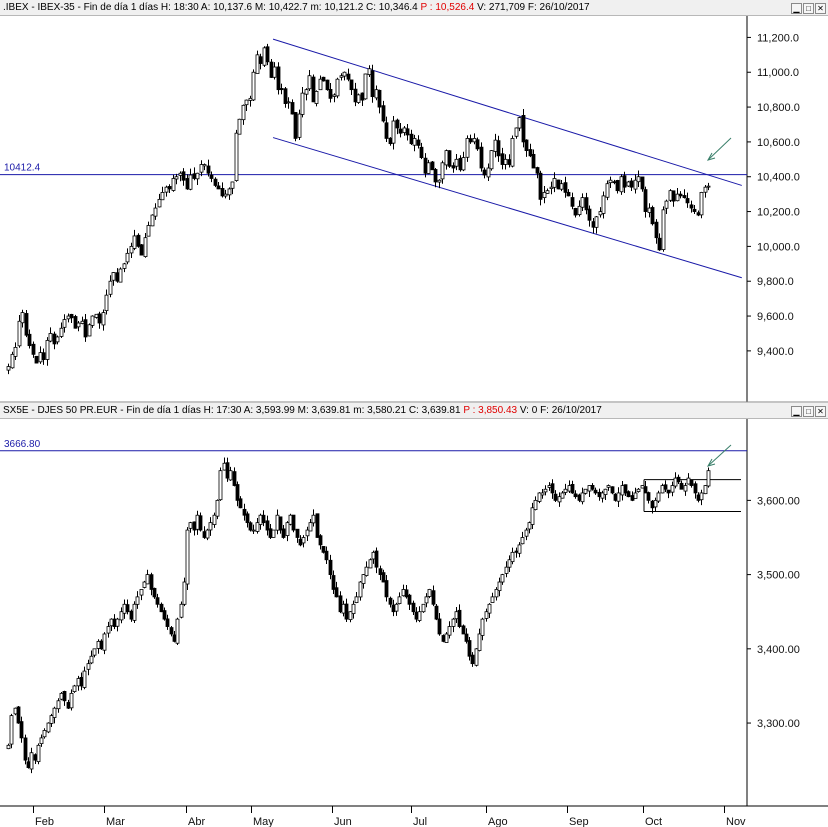  Describe the element at coordinates (820, 8) in the screenshot. I see `close-icon: ✕` at that location.